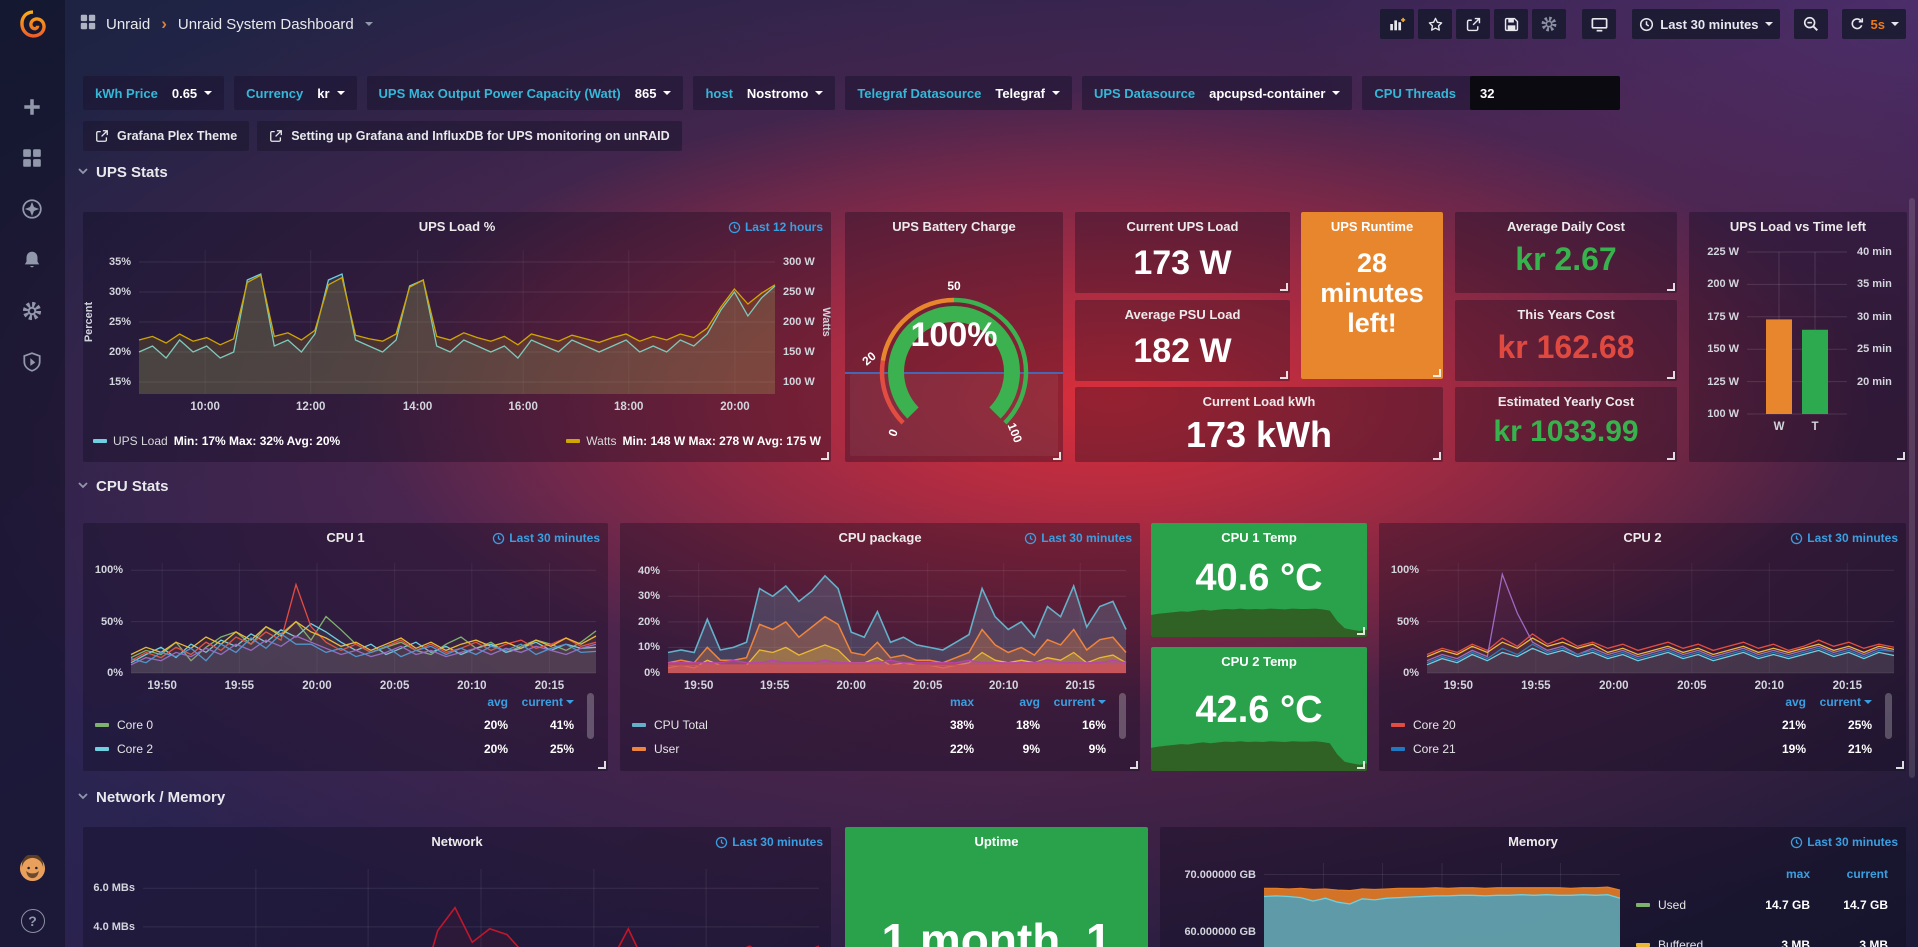  What do you see at coordinates (32, 921) in the screenshot?
I see `help-icon: ?` at bounding box center [32, 921].